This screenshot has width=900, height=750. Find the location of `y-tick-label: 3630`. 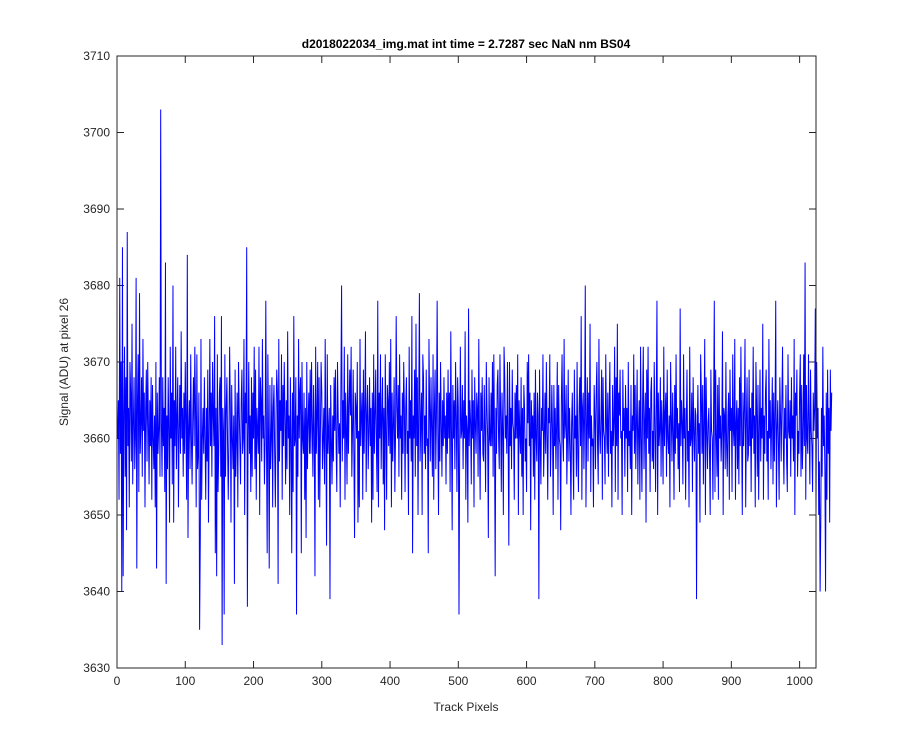

y-tick-label: 3630 is located at coordinates (96, 668).